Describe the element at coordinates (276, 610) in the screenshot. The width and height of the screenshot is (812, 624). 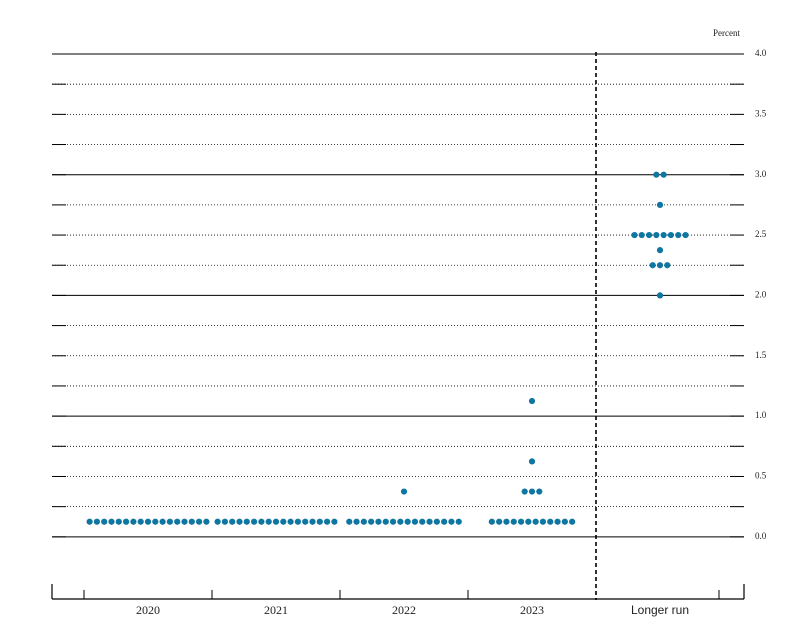
I see `x-tick-label: 2021` at that location.